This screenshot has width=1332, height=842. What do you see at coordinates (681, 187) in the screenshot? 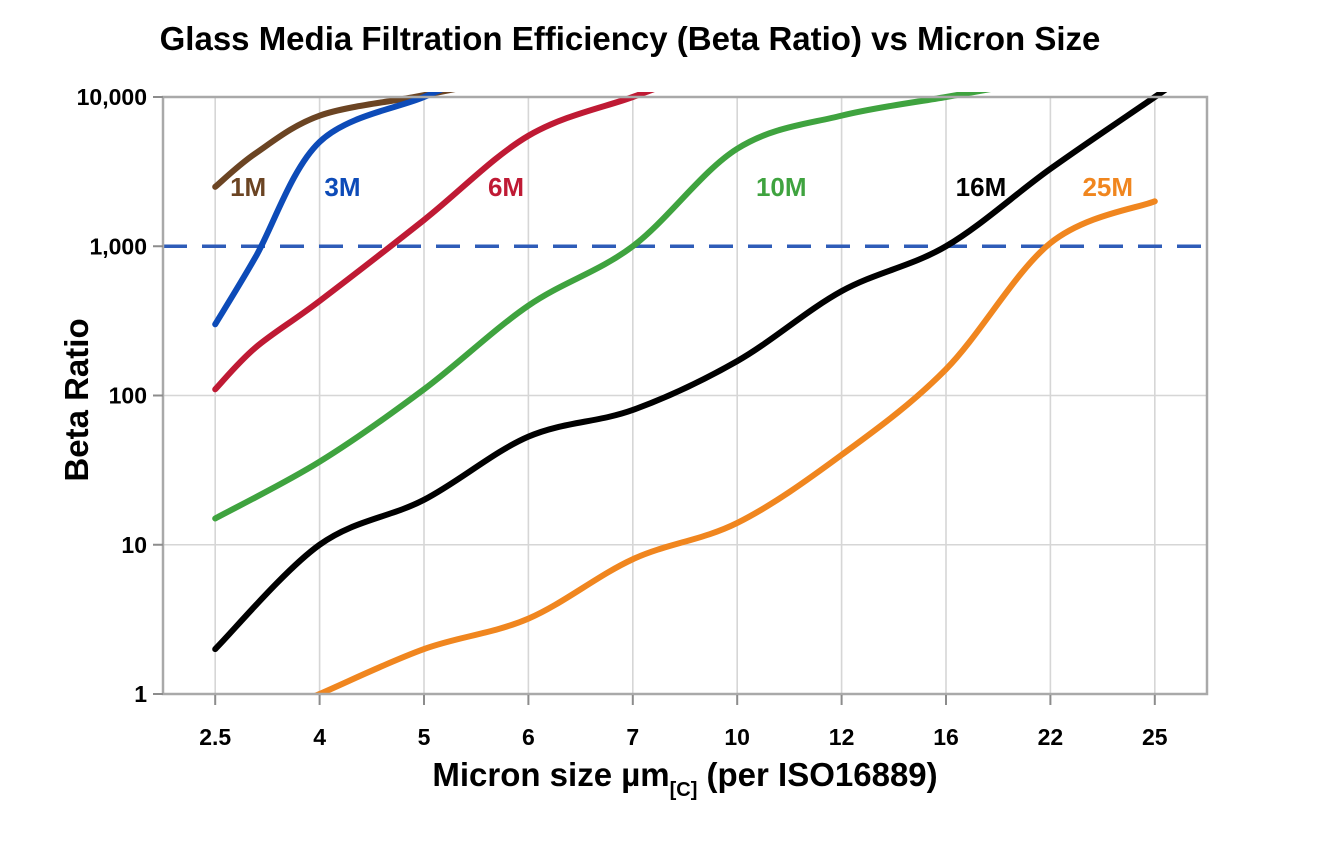
I see `series-label-layer: 1M 3M 6M 10M 16M 25M` at bounding box center [681, 187].